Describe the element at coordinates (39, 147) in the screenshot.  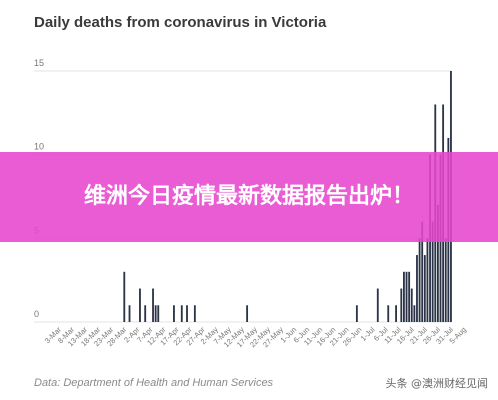
I see `y-tick-label: 10` at that location.